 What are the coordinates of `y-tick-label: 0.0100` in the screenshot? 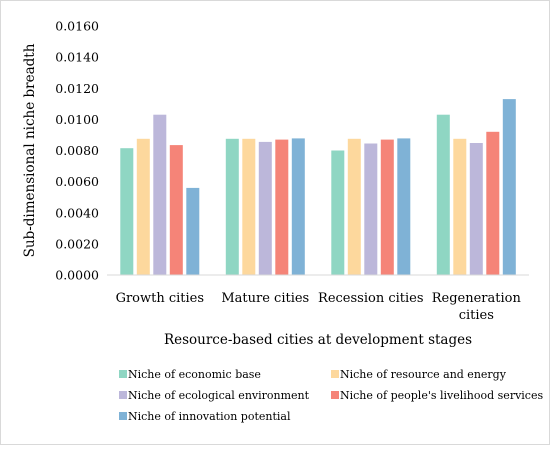 It's located at (77, 119).